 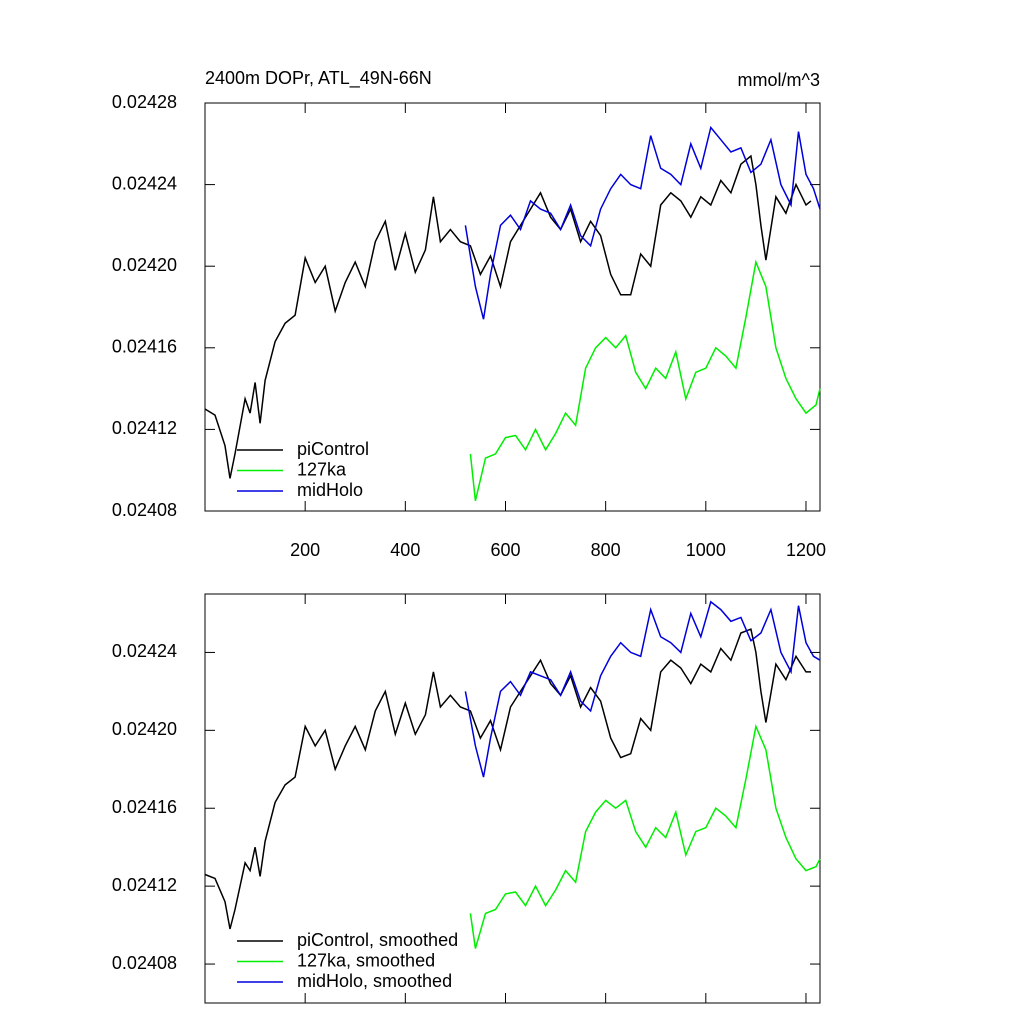 What do you see at coordinates (606, 550) in the screenshot?
I see `x-tick-label: 800` at bounding box center [606, 550].